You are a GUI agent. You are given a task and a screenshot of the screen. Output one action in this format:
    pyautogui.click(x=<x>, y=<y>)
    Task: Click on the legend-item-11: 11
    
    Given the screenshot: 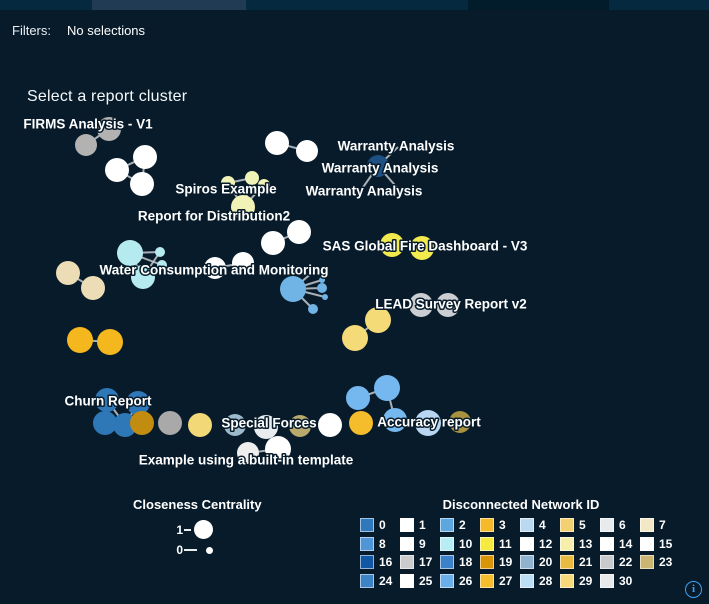 What is the action you would take?
    pyautogui.click(x=500, y=544)
    